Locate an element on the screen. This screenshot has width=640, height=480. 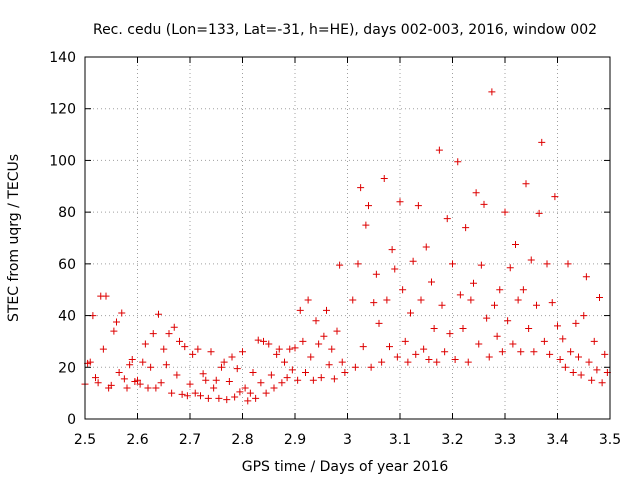
x-tick-labels: 2.5 2.6 2.7 2.8 2.9 3 3.1 3.2 3.3 3.4 3.5 is located at coordinates (347, 440).